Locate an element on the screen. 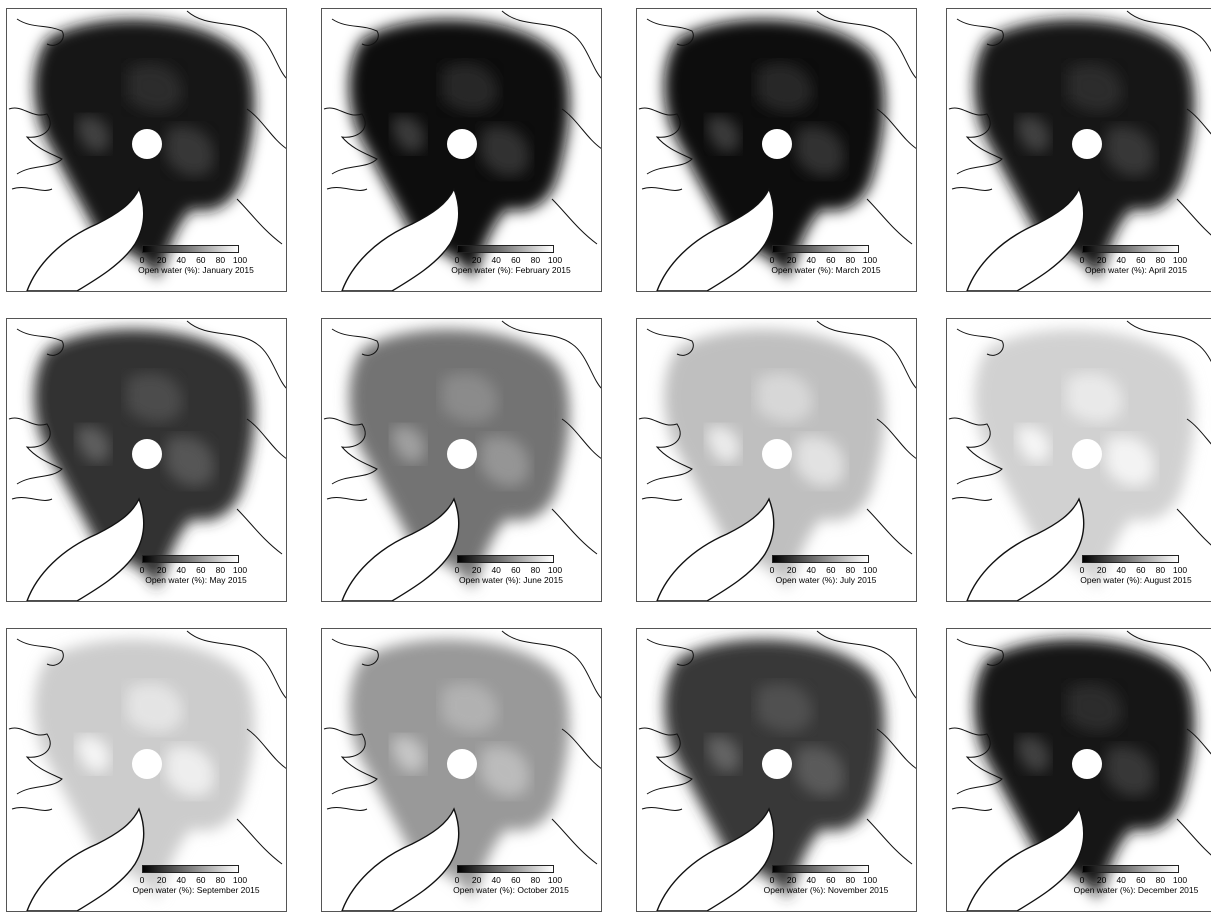  panel-caption: Open water (%): June 2015 is located at coordinates (511, 580).